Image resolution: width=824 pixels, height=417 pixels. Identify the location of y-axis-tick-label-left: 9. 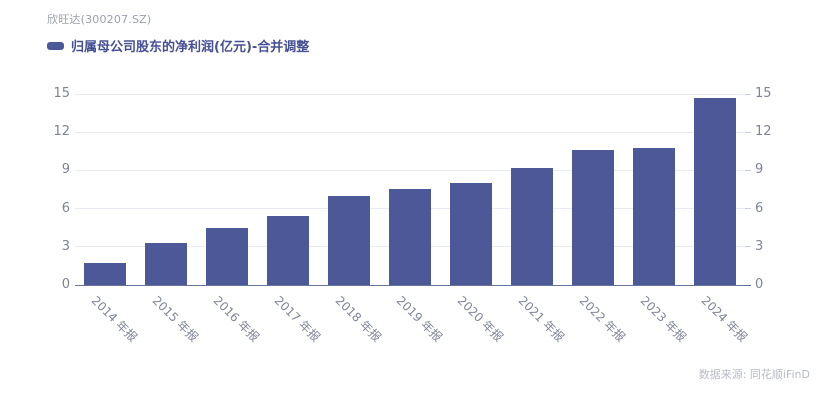
(65, 170).